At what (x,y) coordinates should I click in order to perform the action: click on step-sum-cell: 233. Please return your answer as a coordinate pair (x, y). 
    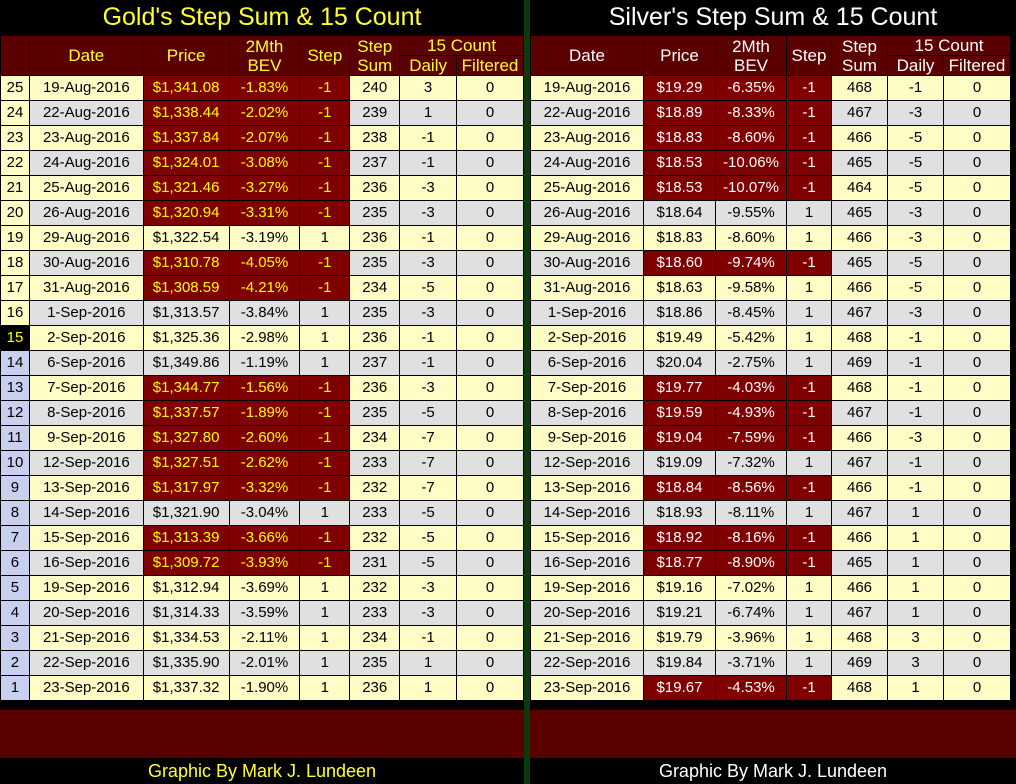
    Looking at the image, I should click on (375, 613).